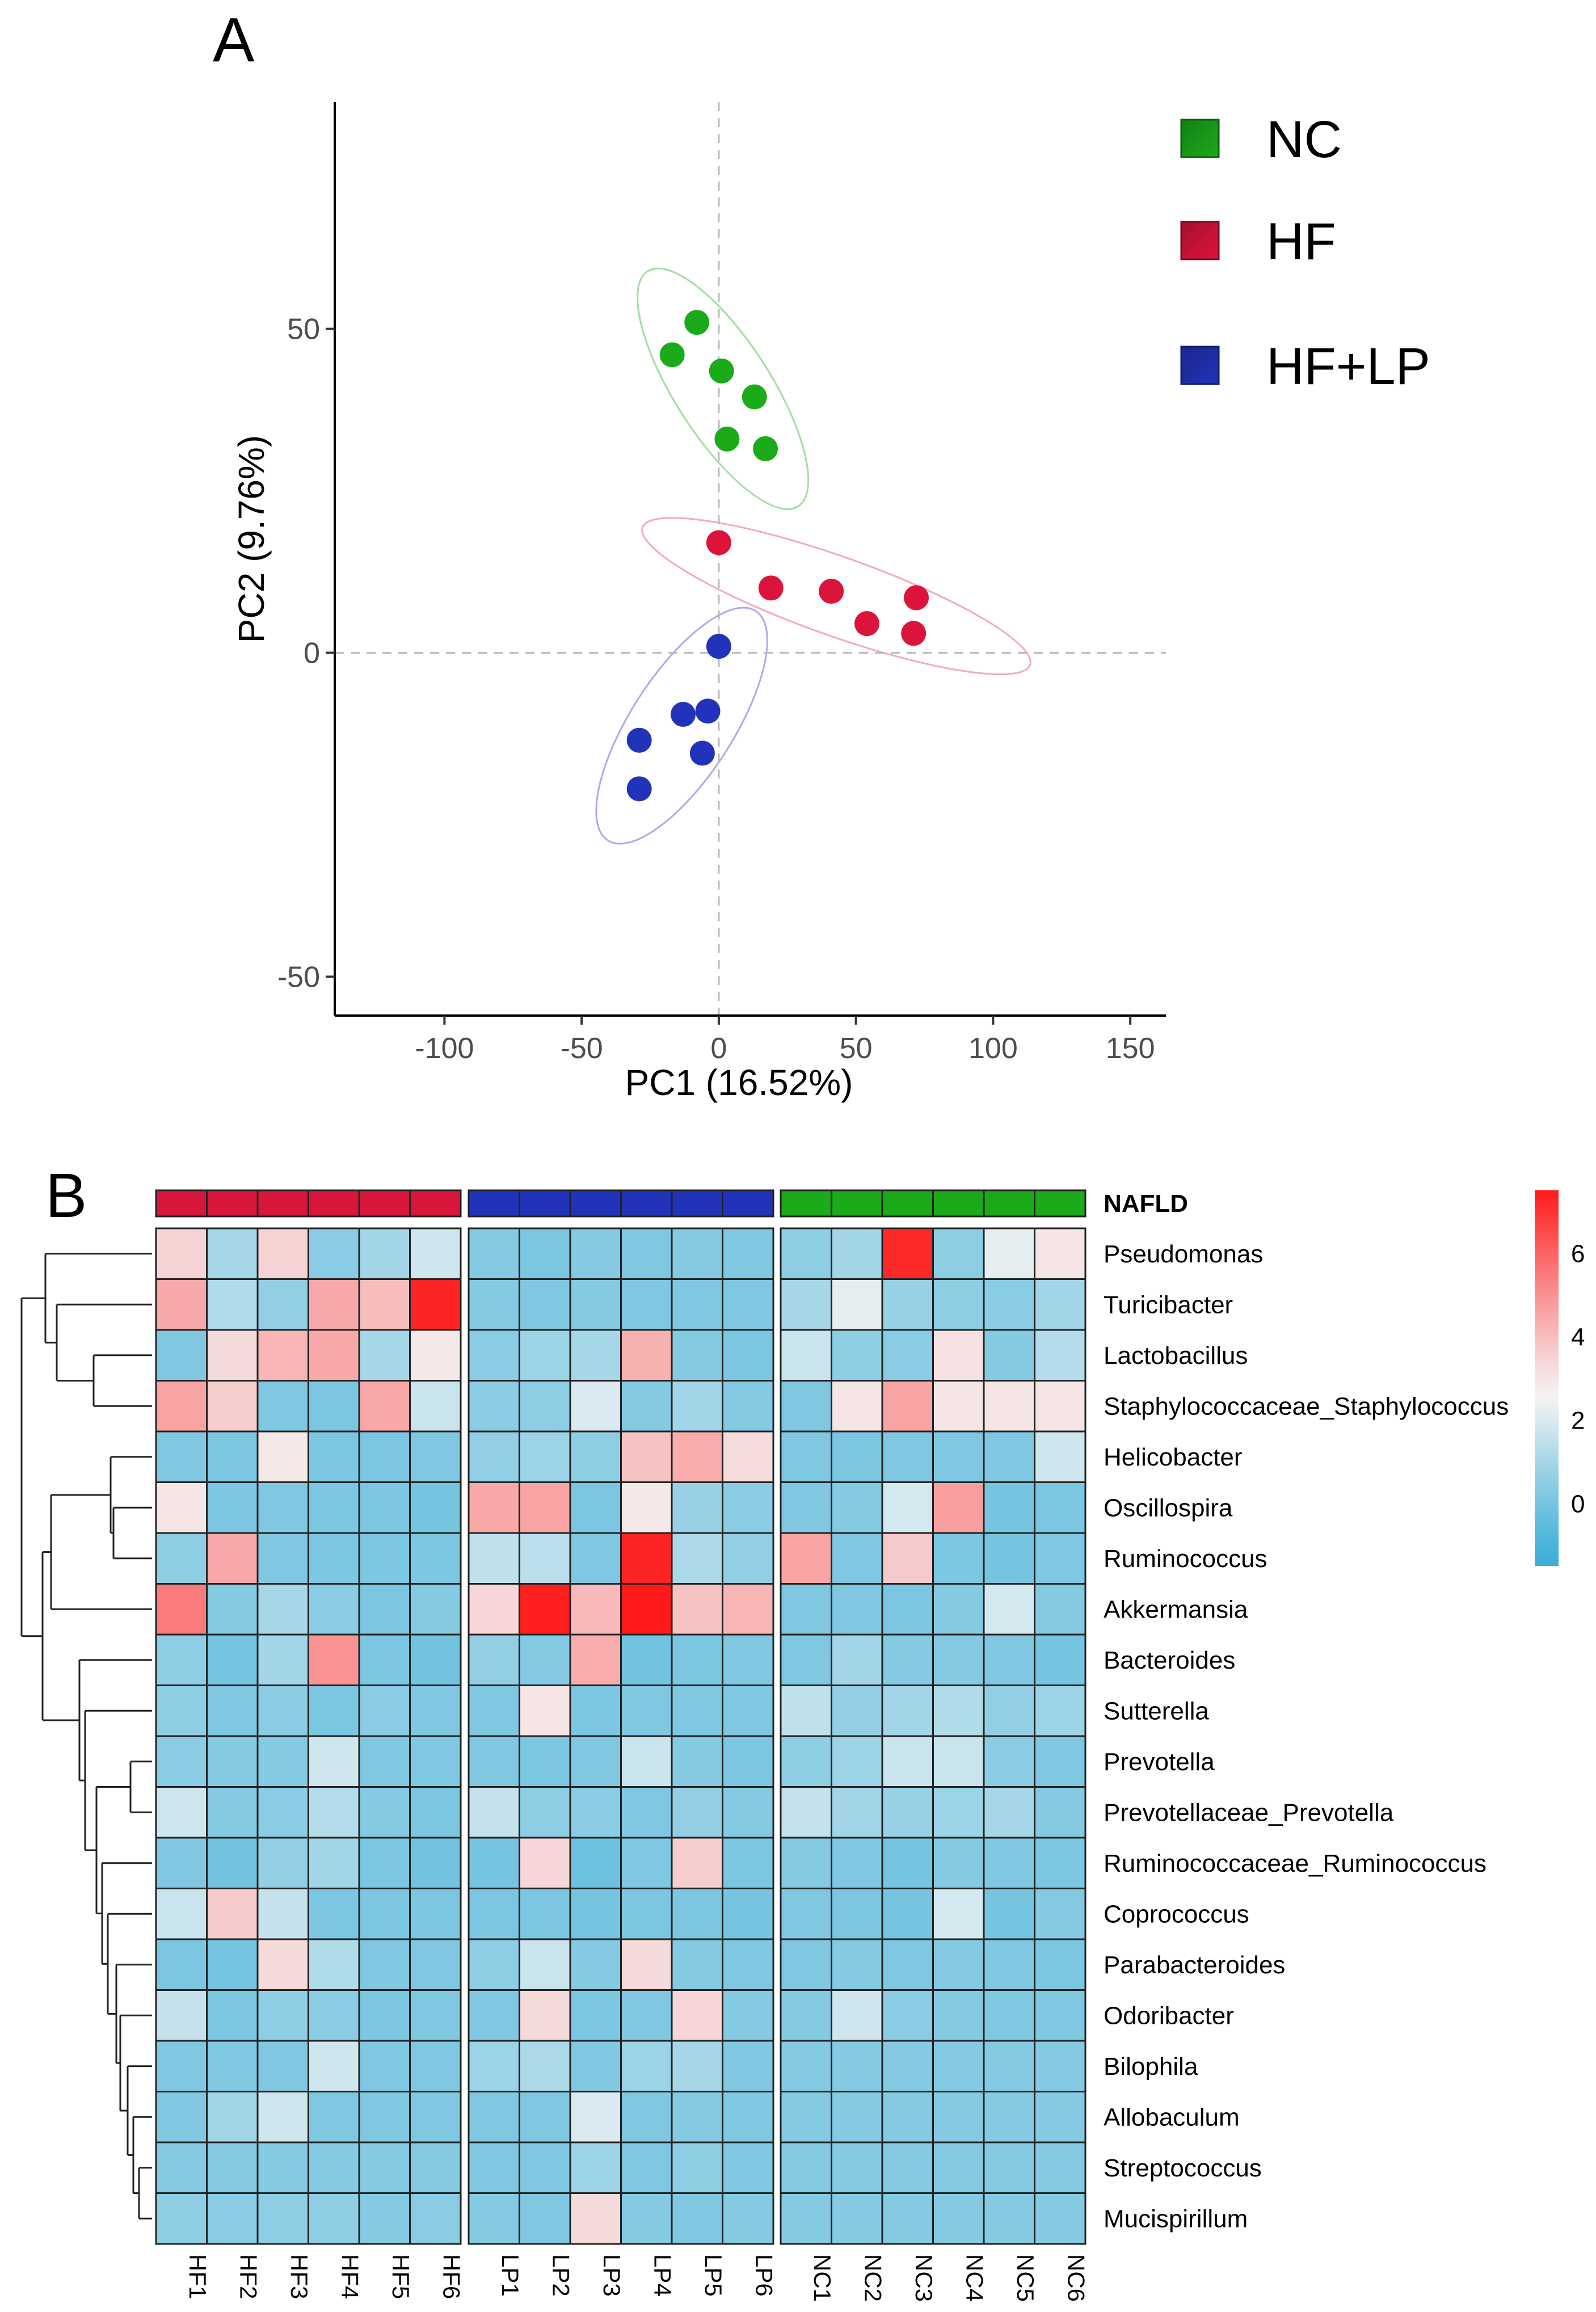 This screenshot has height=2312, width=1596. I want to click on row-label: Parabacteroides, so click(1194, 1965).